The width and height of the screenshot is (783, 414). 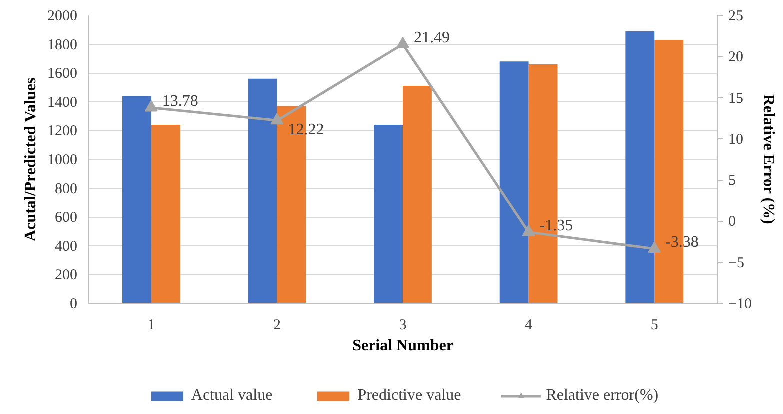 I want to click on x-tick-label: 4, so click(x=529, y=326).